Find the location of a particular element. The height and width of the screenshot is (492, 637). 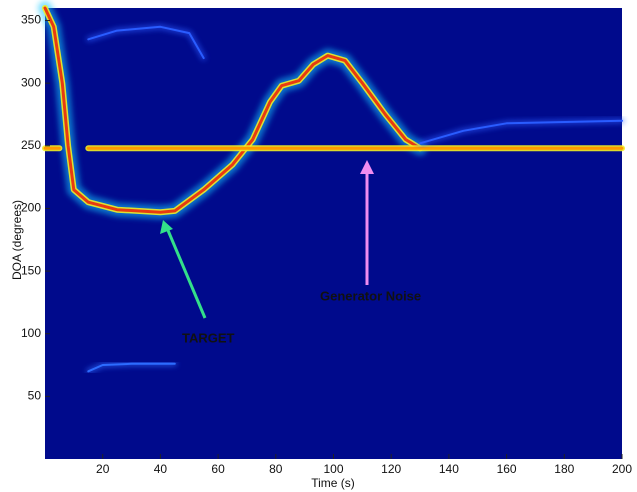

y-axis-label: DOA (degrees) is located at coordinates (17, 240).